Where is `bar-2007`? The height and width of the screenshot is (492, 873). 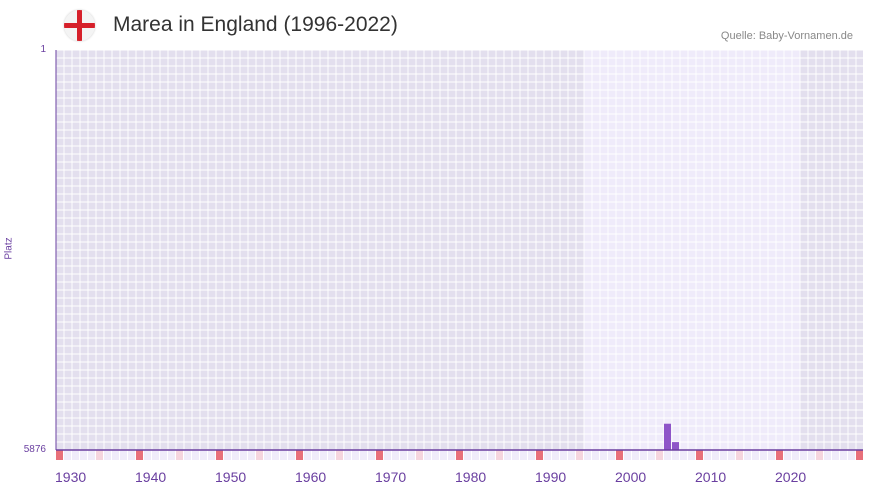 bar-2007 is located at coordinates (675, 446).